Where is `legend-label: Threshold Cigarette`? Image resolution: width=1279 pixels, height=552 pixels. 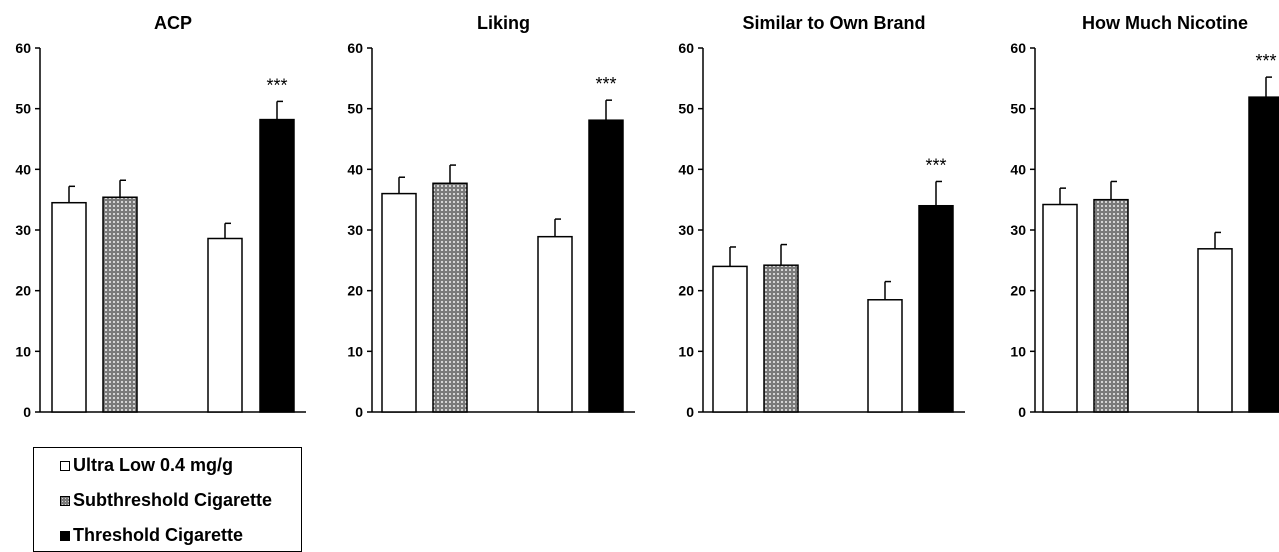
legend-label: Threshold Cigarette is located at coordinates (158, 535).